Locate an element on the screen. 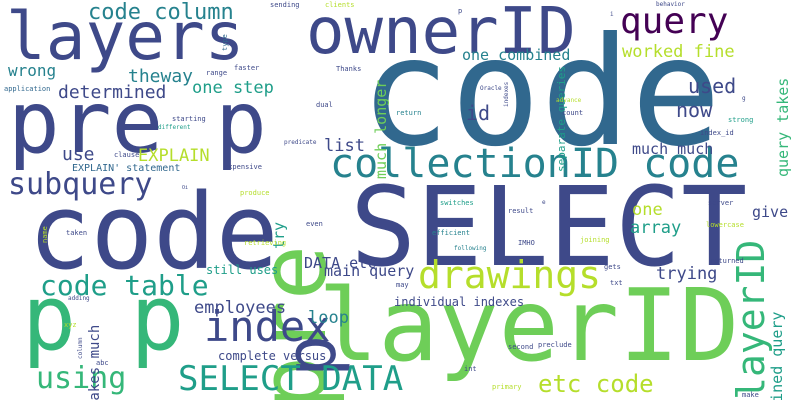  word: xyz is located at coordinates (70, 325).